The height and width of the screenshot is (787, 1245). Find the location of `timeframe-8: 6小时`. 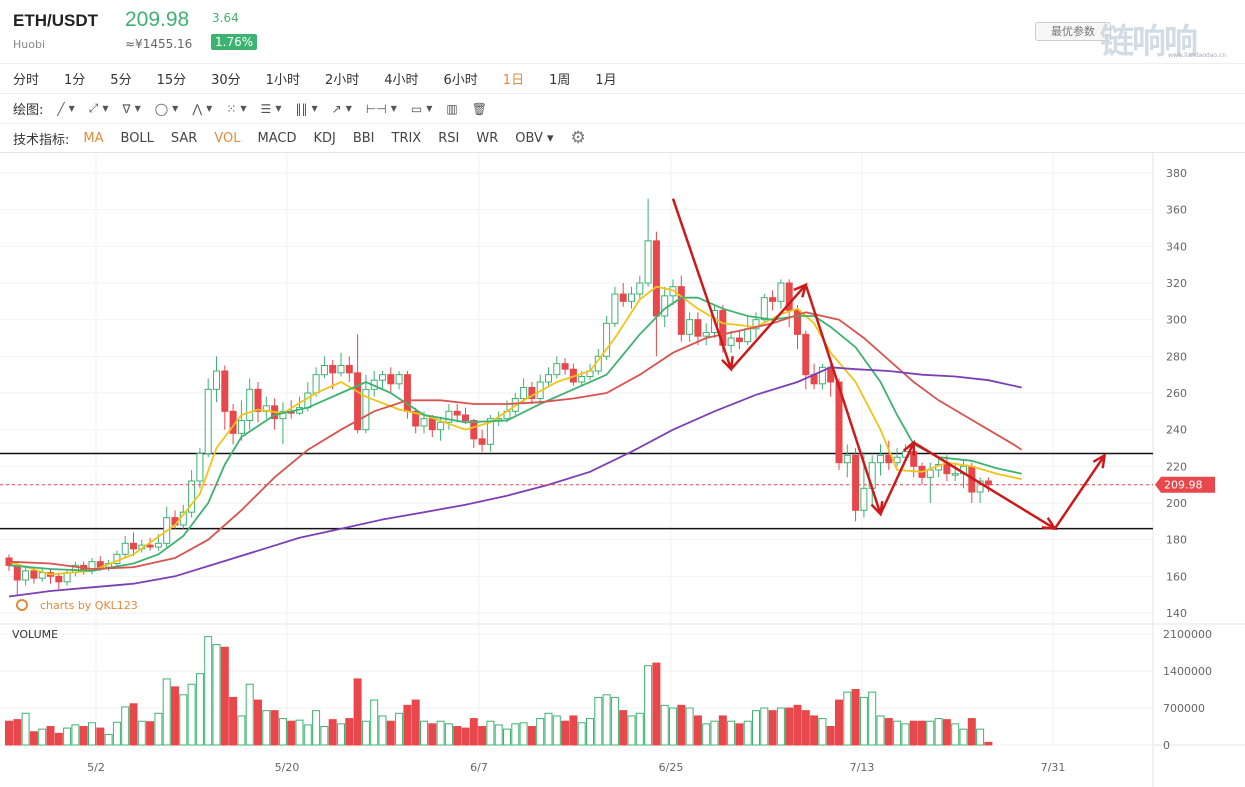

timeframe-8: 6小时 is located at coordinates (460, 80).